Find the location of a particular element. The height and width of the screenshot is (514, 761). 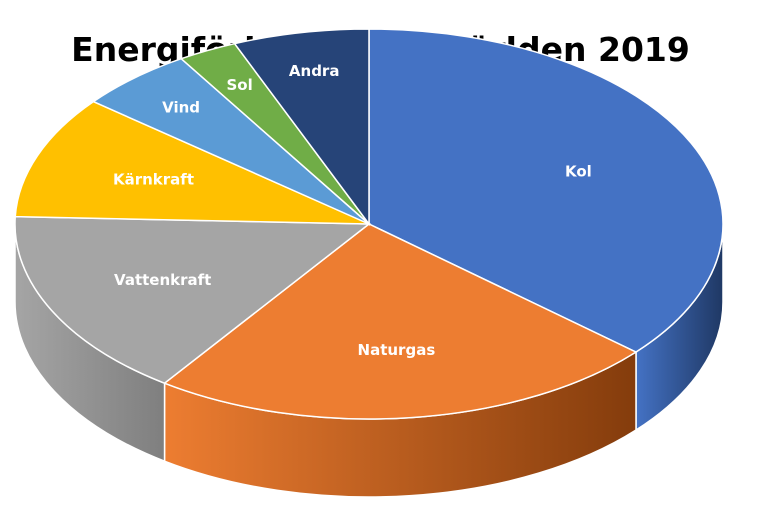

slice-label-naturgas: Naturgas is located at coordinates (397, 350).